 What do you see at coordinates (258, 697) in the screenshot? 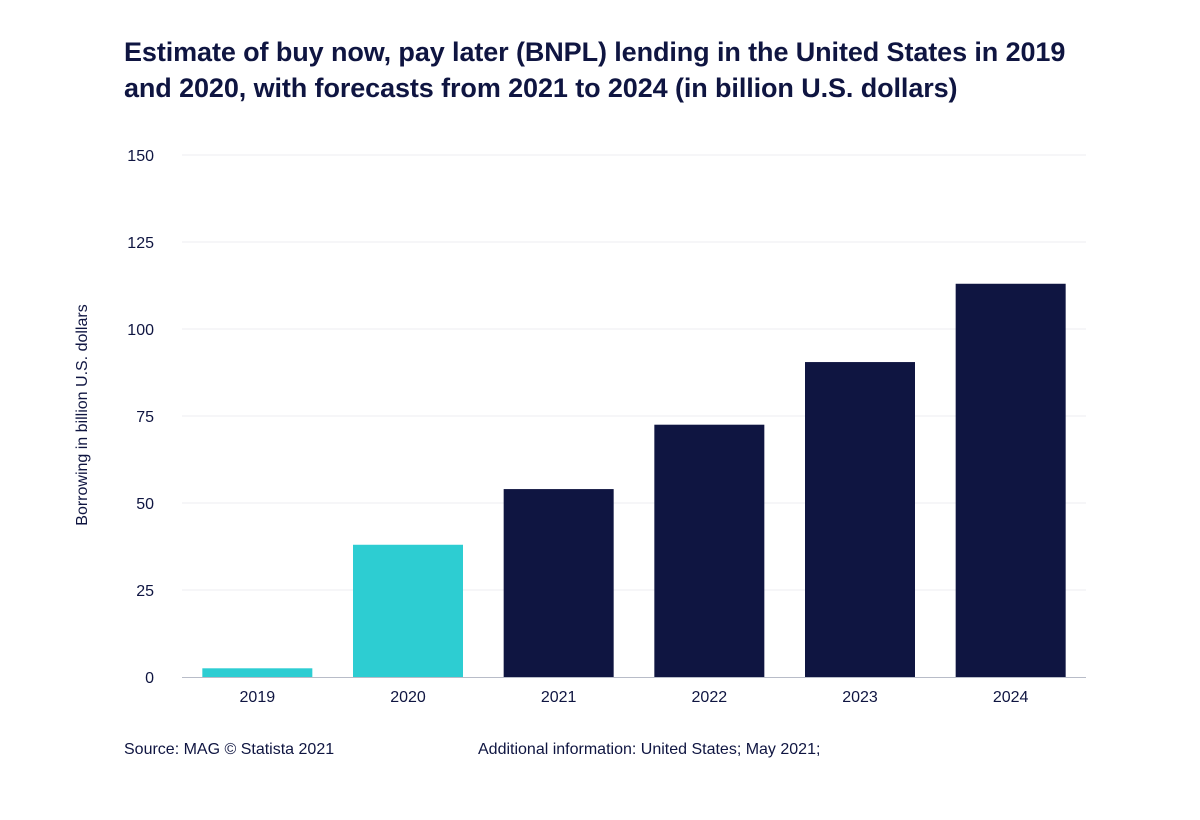
I see `x-tick-label: 2019` at bounding box center [258, 697].